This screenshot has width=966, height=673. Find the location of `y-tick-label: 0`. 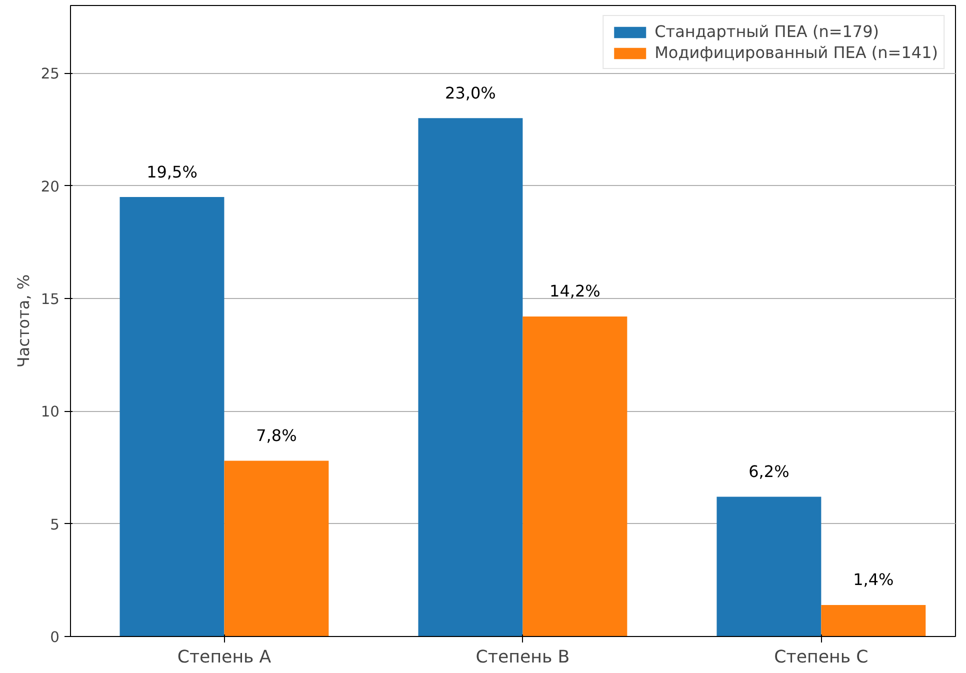

y-tick-label: 0 is located at coordinates (55, 637).